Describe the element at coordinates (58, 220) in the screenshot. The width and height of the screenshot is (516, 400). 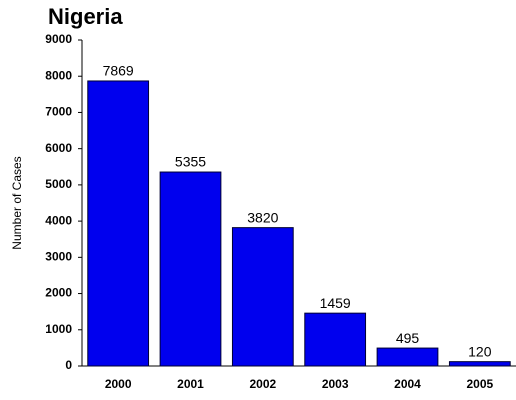
I see `y-tick-label: 4000` at that location.